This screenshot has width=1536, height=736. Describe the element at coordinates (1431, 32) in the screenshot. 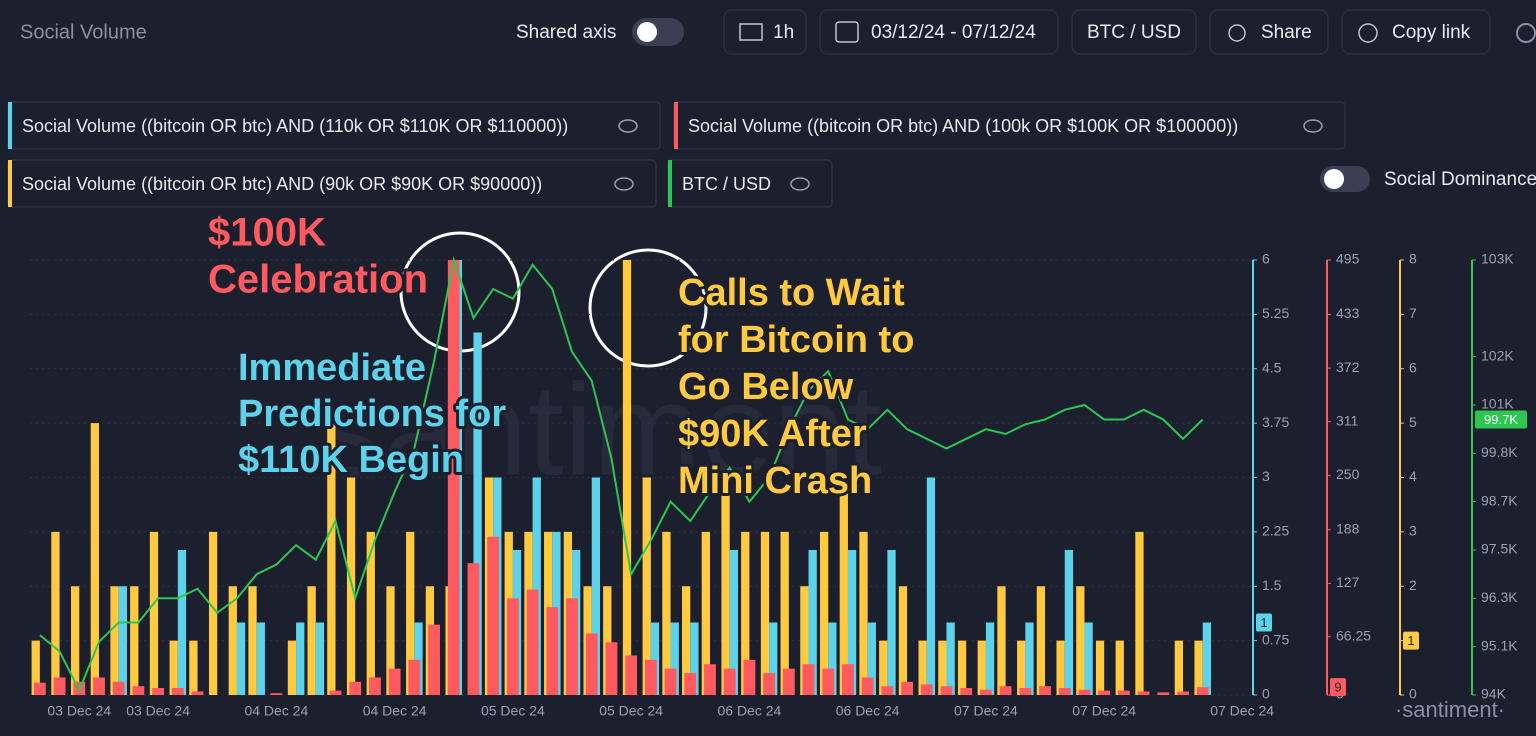

I see `copy-link-label: Copy link` at that location.